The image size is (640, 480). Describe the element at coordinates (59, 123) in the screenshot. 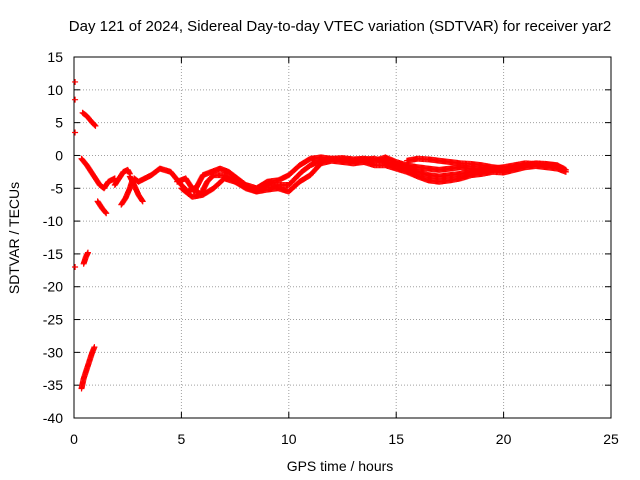

I see `y-tick-label: 5` at that location.